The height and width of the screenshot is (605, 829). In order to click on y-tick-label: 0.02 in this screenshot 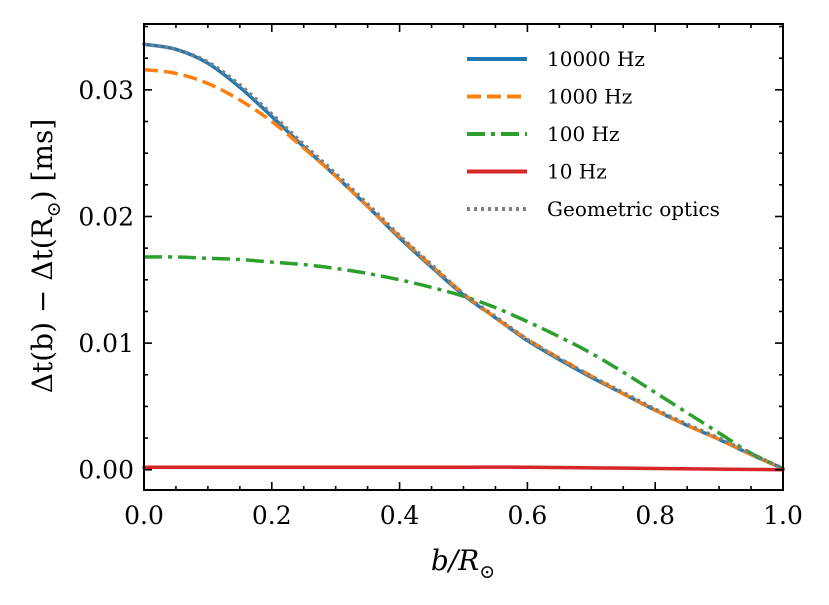, I will do `click(106, 216)`.